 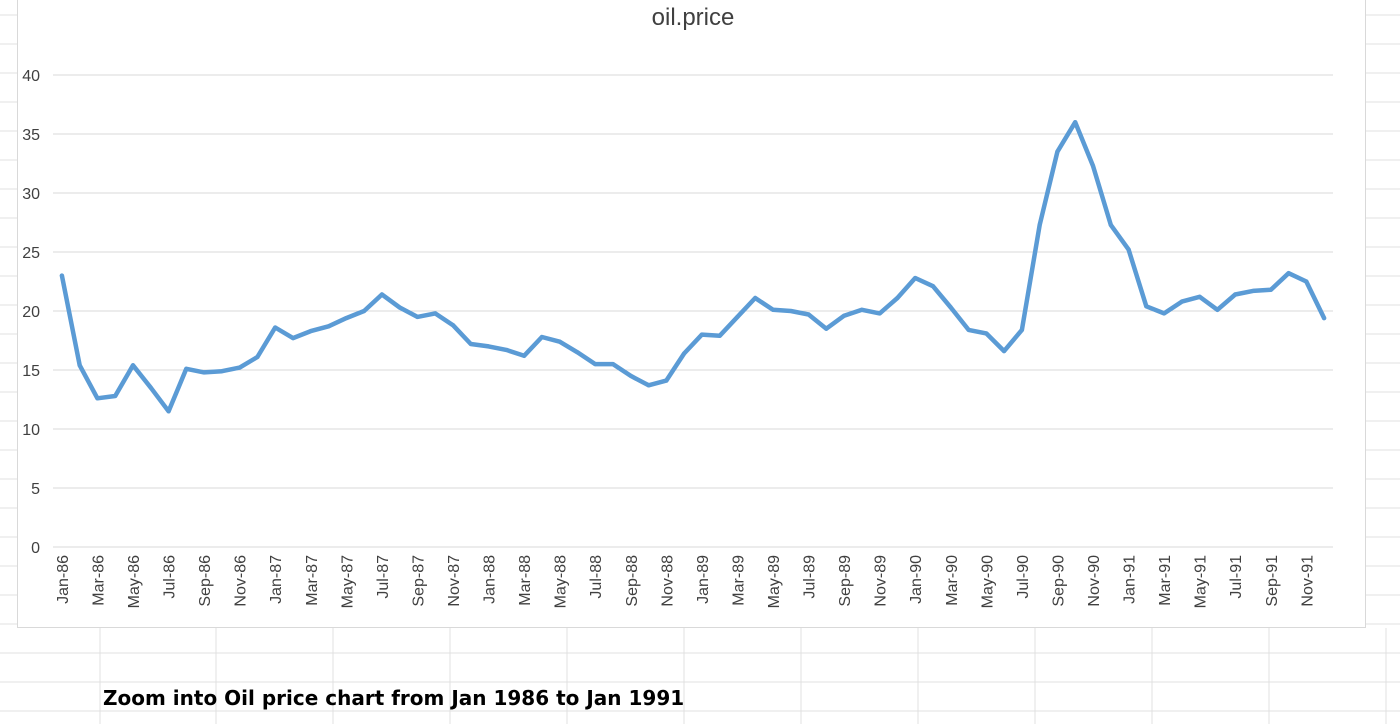 What do you see at coordinates (596, 577) in the screenshot?
I see `x-tick-label: Jul-88` at bounding box center [596, 577].